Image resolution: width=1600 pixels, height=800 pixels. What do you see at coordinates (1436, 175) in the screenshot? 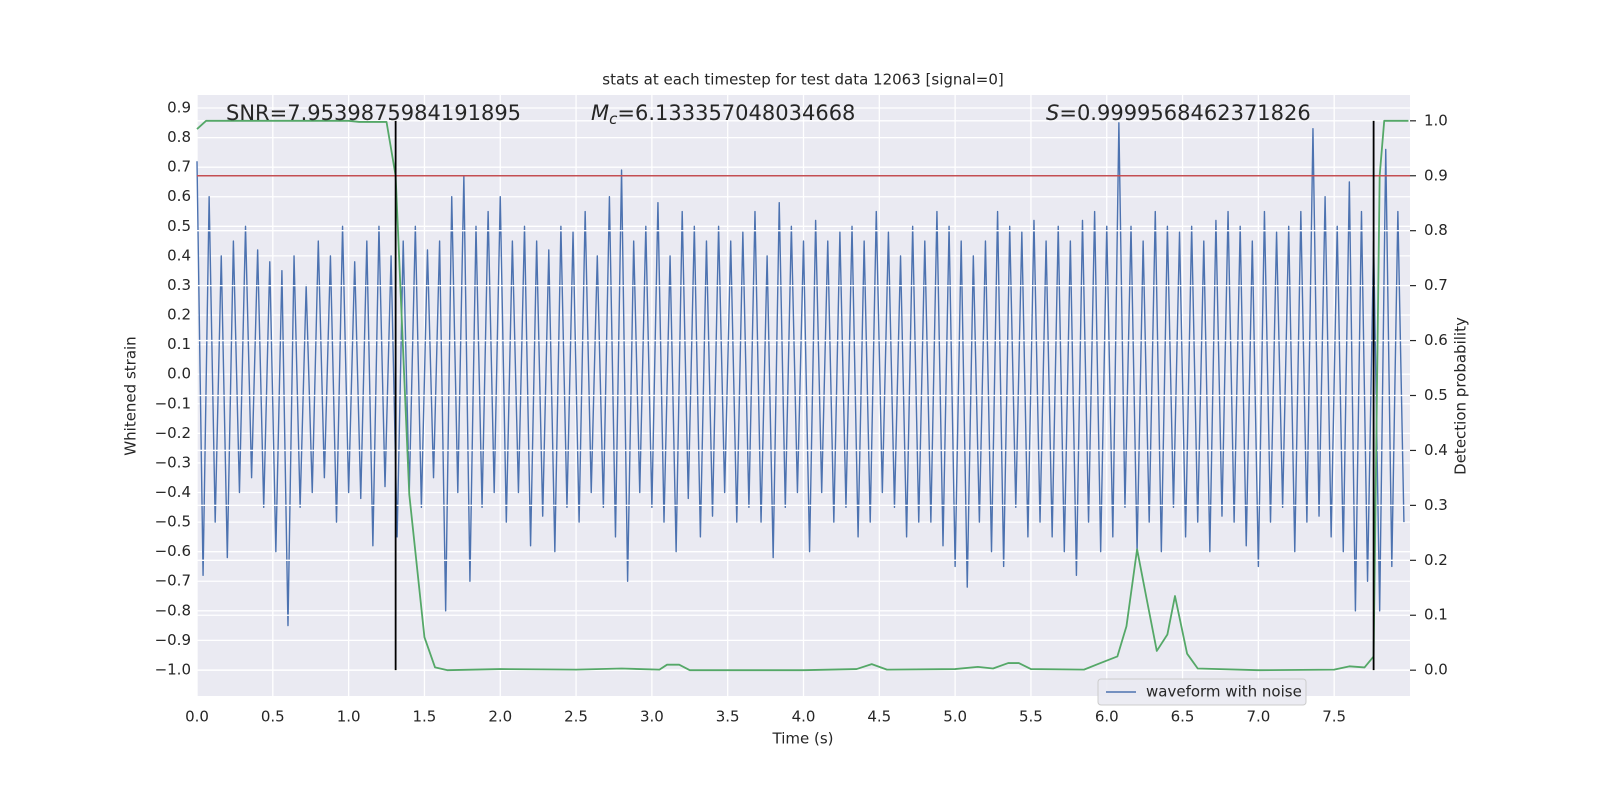
I see `y2-tick-label: 0.9` at bounding box center [1436, 175].